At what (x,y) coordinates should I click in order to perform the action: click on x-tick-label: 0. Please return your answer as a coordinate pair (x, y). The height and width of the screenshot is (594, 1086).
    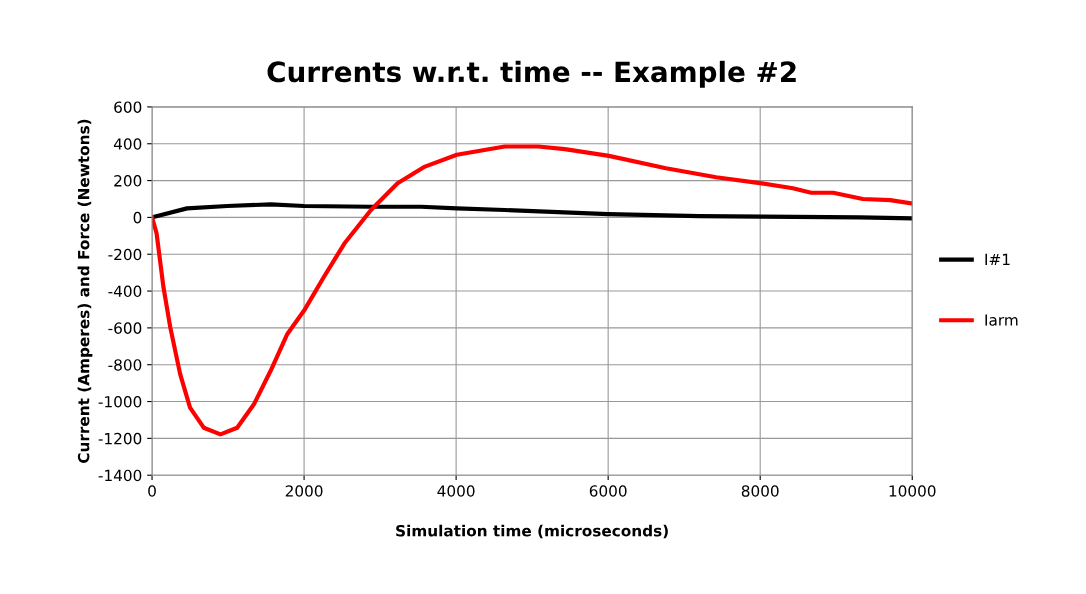
    Looking at the image, I should click on (152, 491).